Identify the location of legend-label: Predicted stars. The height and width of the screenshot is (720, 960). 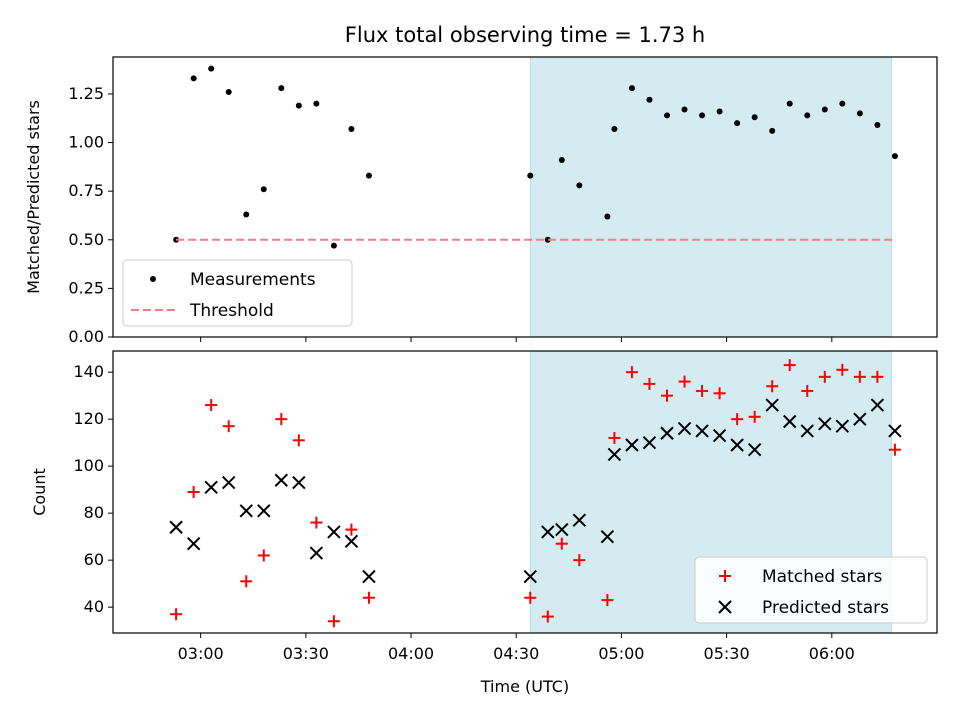
(825, 608).